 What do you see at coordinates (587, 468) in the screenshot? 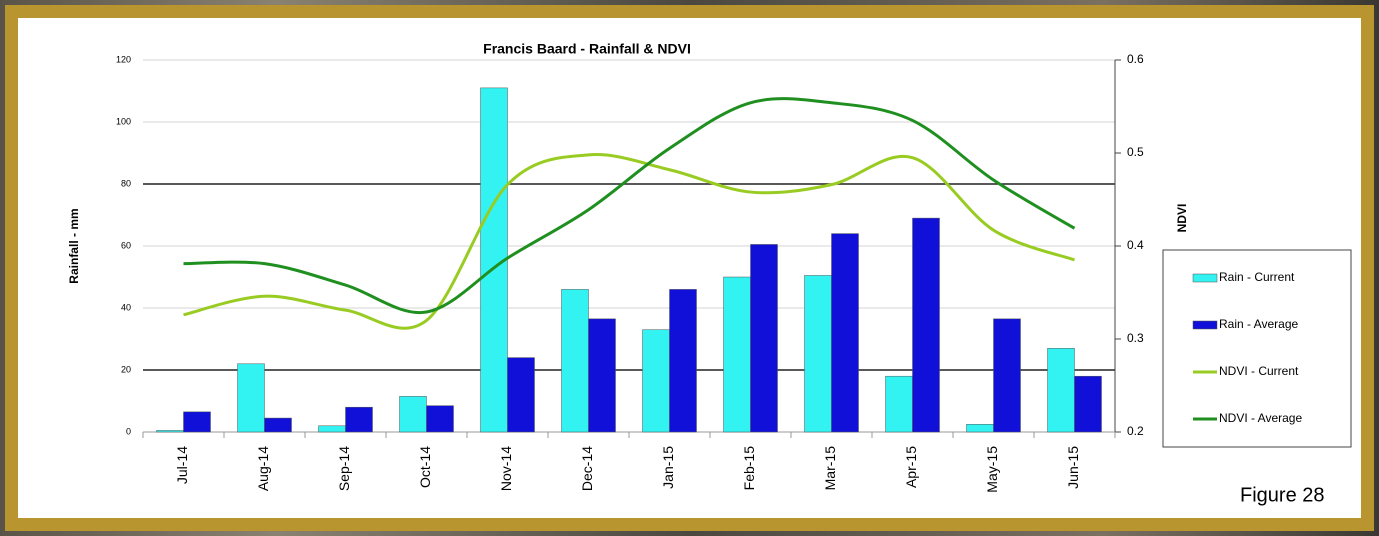
I see `x-tick-label: Dec-14` at bounding box center [587, 468].